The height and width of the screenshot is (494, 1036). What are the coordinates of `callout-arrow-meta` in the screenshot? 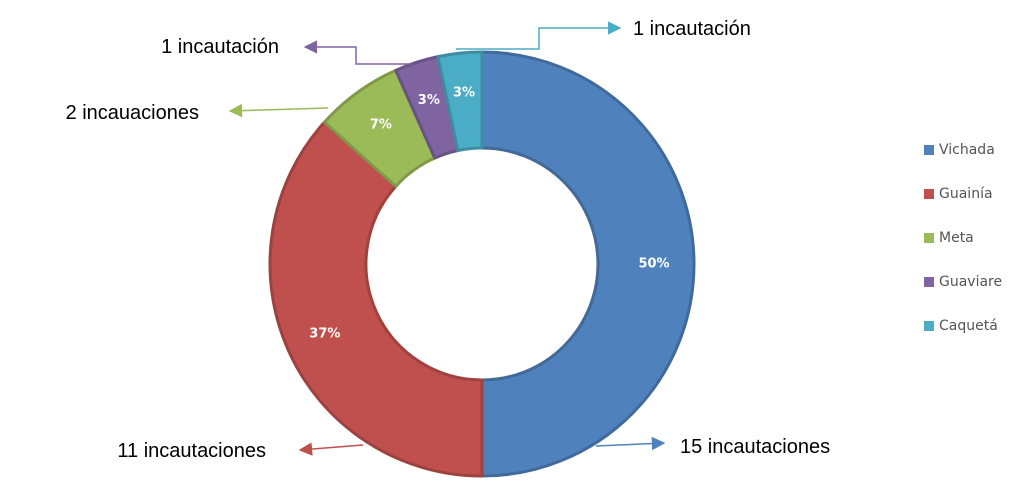 It's located at (278, 110).